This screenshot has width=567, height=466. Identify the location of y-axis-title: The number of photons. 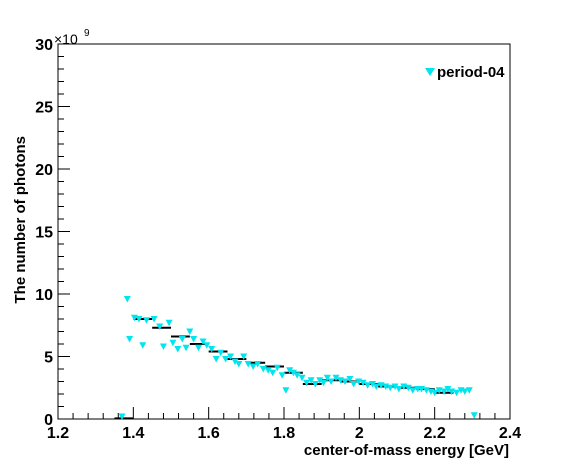
(20, 219).